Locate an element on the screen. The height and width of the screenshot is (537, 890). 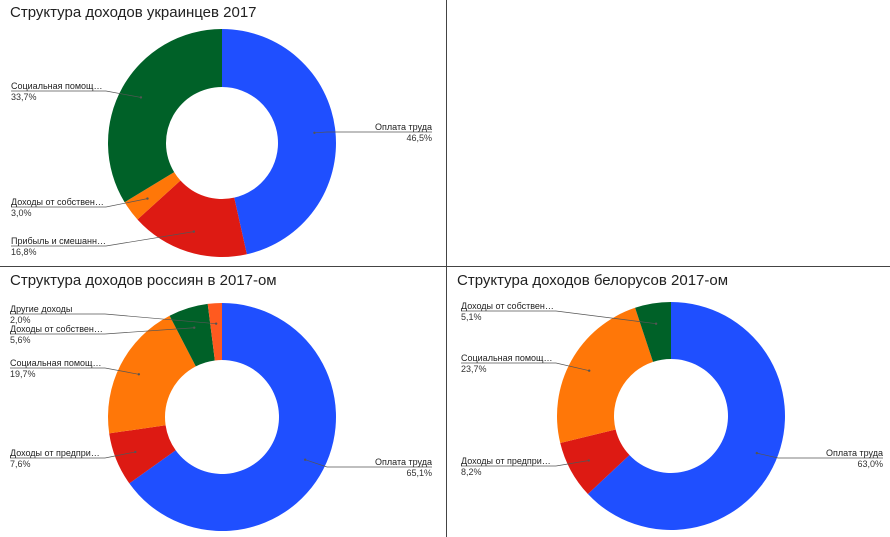
grid-divider-horizontal is located at coordinates (445, 266).